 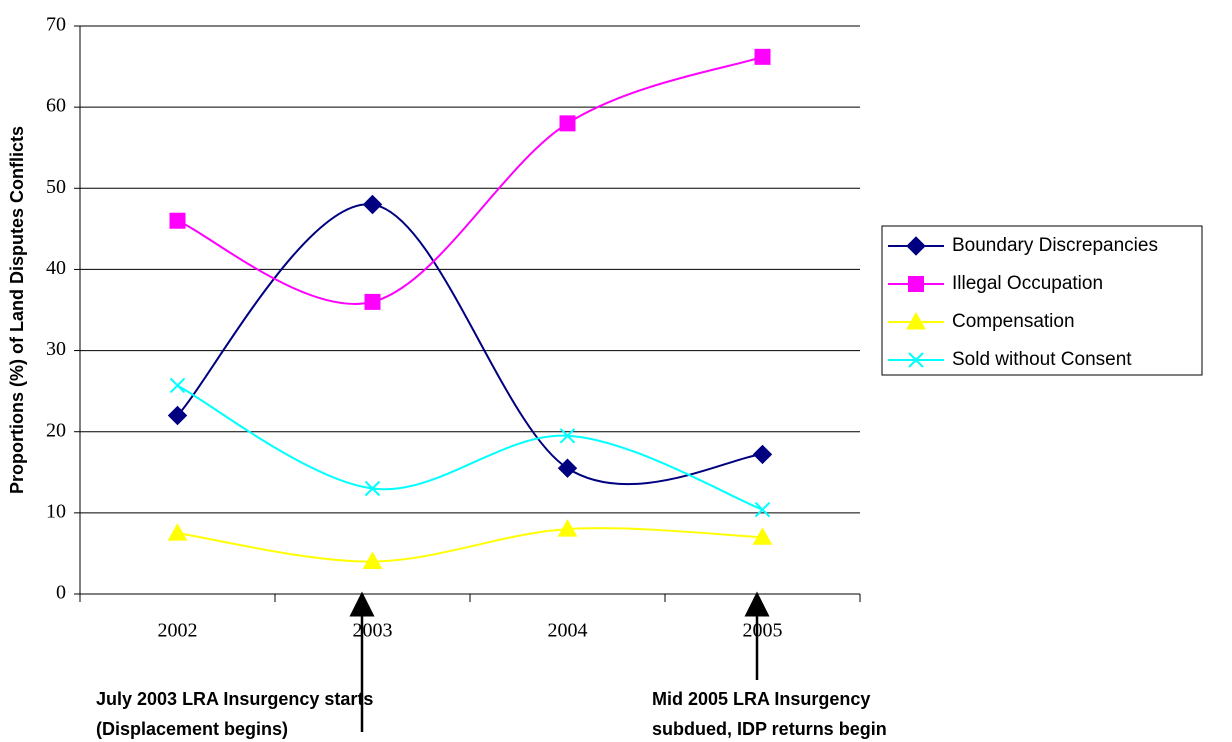 I want to click on x-tick-label: 2003, so click(x=373, y=631).